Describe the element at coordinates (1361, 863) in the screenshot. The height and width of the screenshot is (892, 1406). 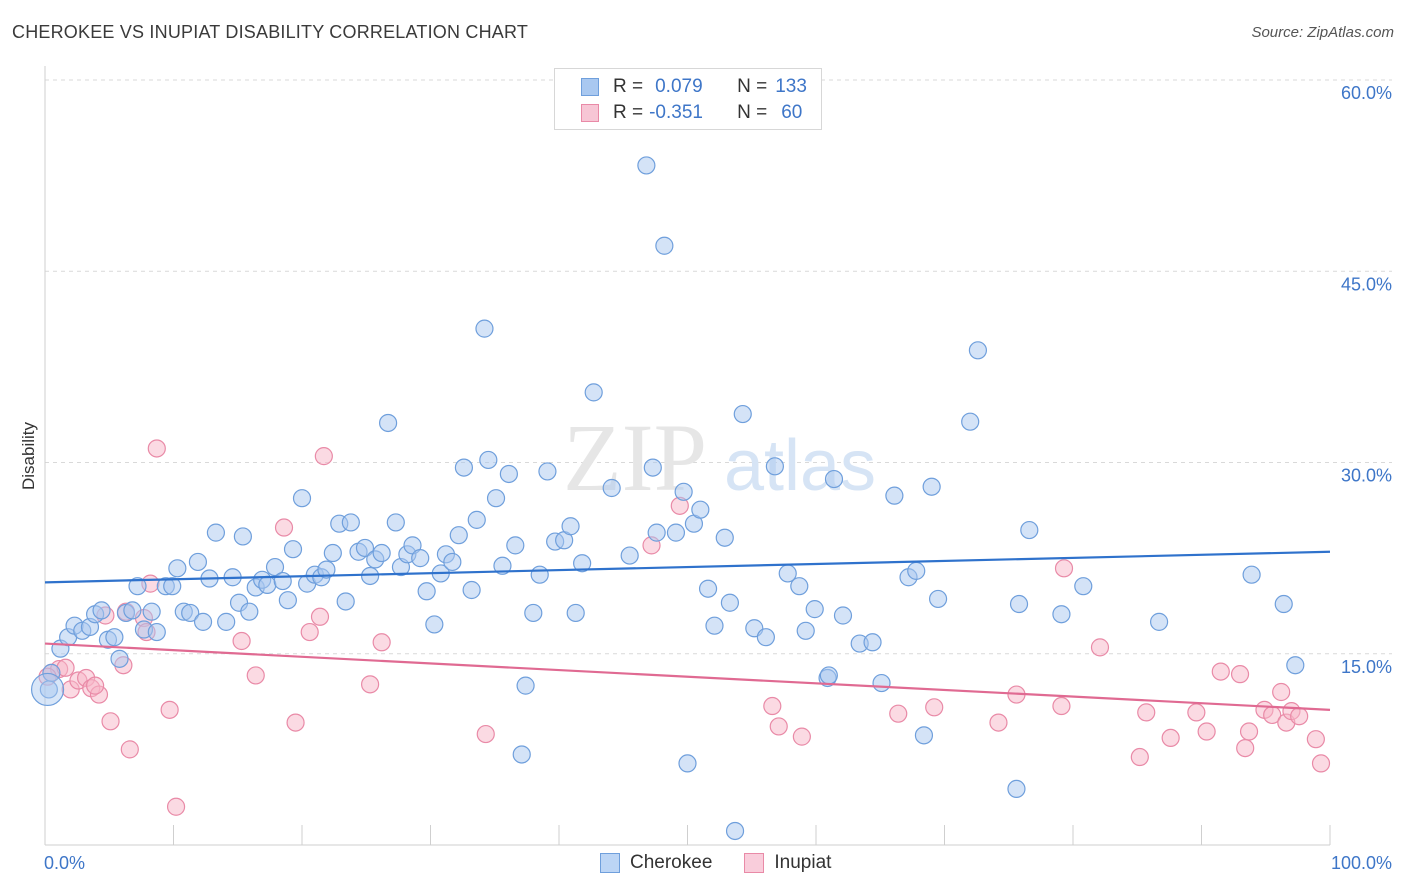
I see `x-tick-label: 100.0%` at that location.